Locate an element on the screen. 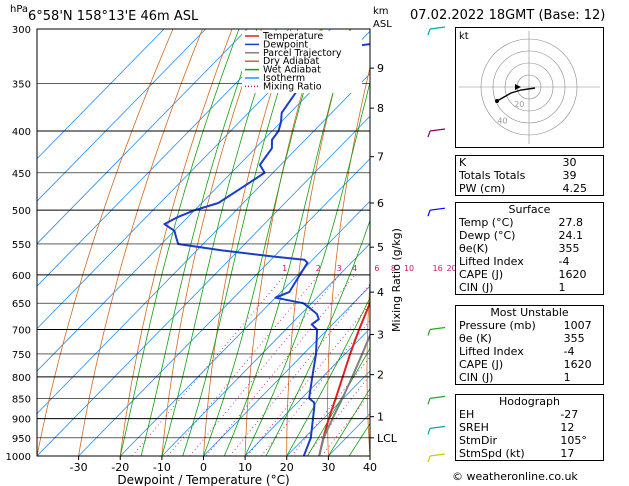 This screenshot has height=486, width=629. pressure-tick-label: 400 is located at coordinates (21, 132).